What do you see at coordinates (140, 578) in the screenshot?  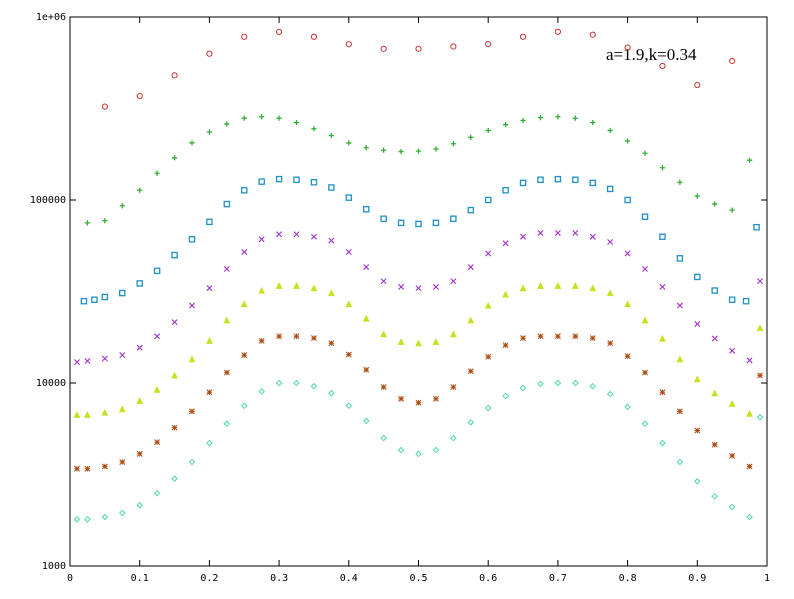 I see `x-tick-label: 0.1` at bounding box center [140, 578].